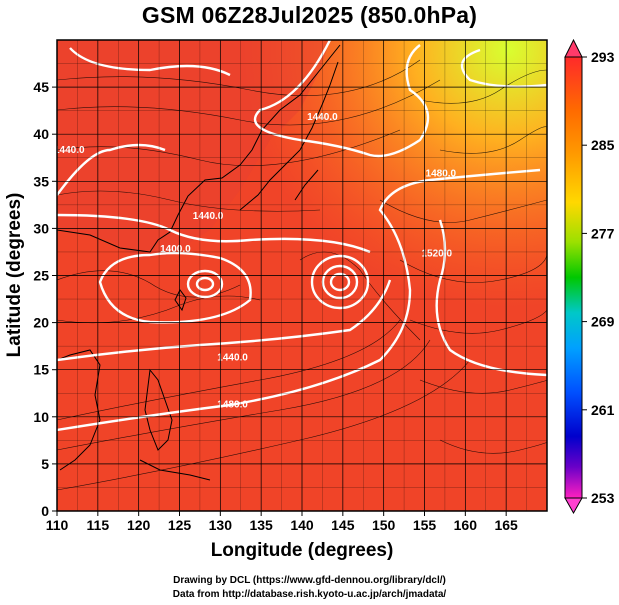 The image size is (619, 605). I want to click on x-axis-title: Longitude (degrees), so click(302, 550).